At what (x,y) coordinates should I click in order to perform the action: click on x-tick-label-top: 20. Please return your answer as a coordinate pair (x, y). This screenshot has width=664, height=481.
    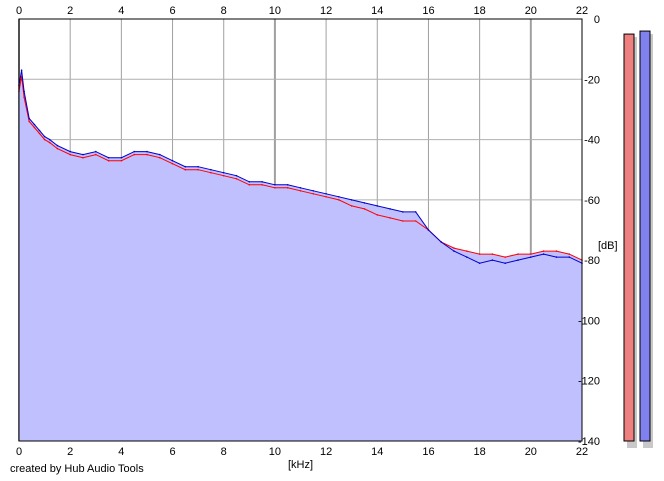
    Looking at the image, I should click on (531, 11).